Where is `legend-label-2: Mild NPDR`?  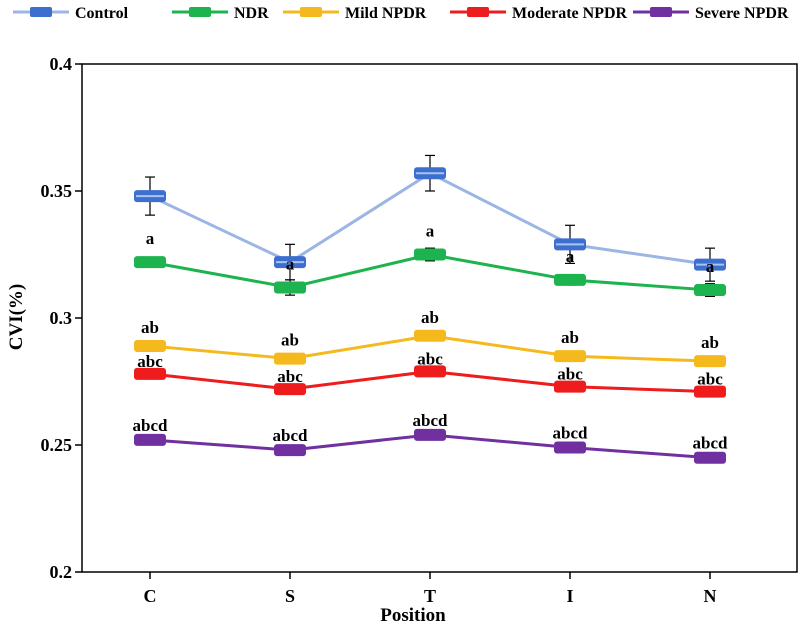 legend-label-2: Mild NPDR is located at coordinates (386, 13).